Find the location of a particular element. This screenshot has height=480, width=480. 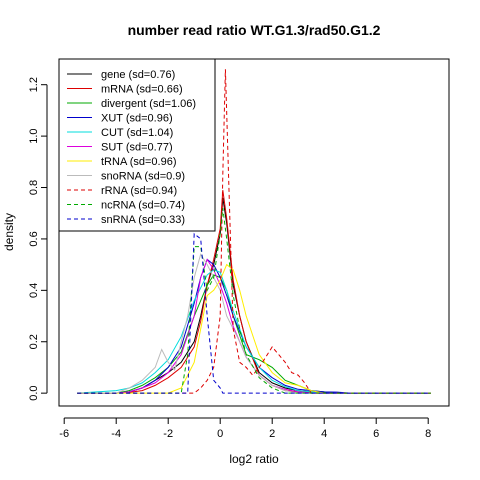

legend-label: ncRNA (sd=0.74) is located at coordinates (143, 206).